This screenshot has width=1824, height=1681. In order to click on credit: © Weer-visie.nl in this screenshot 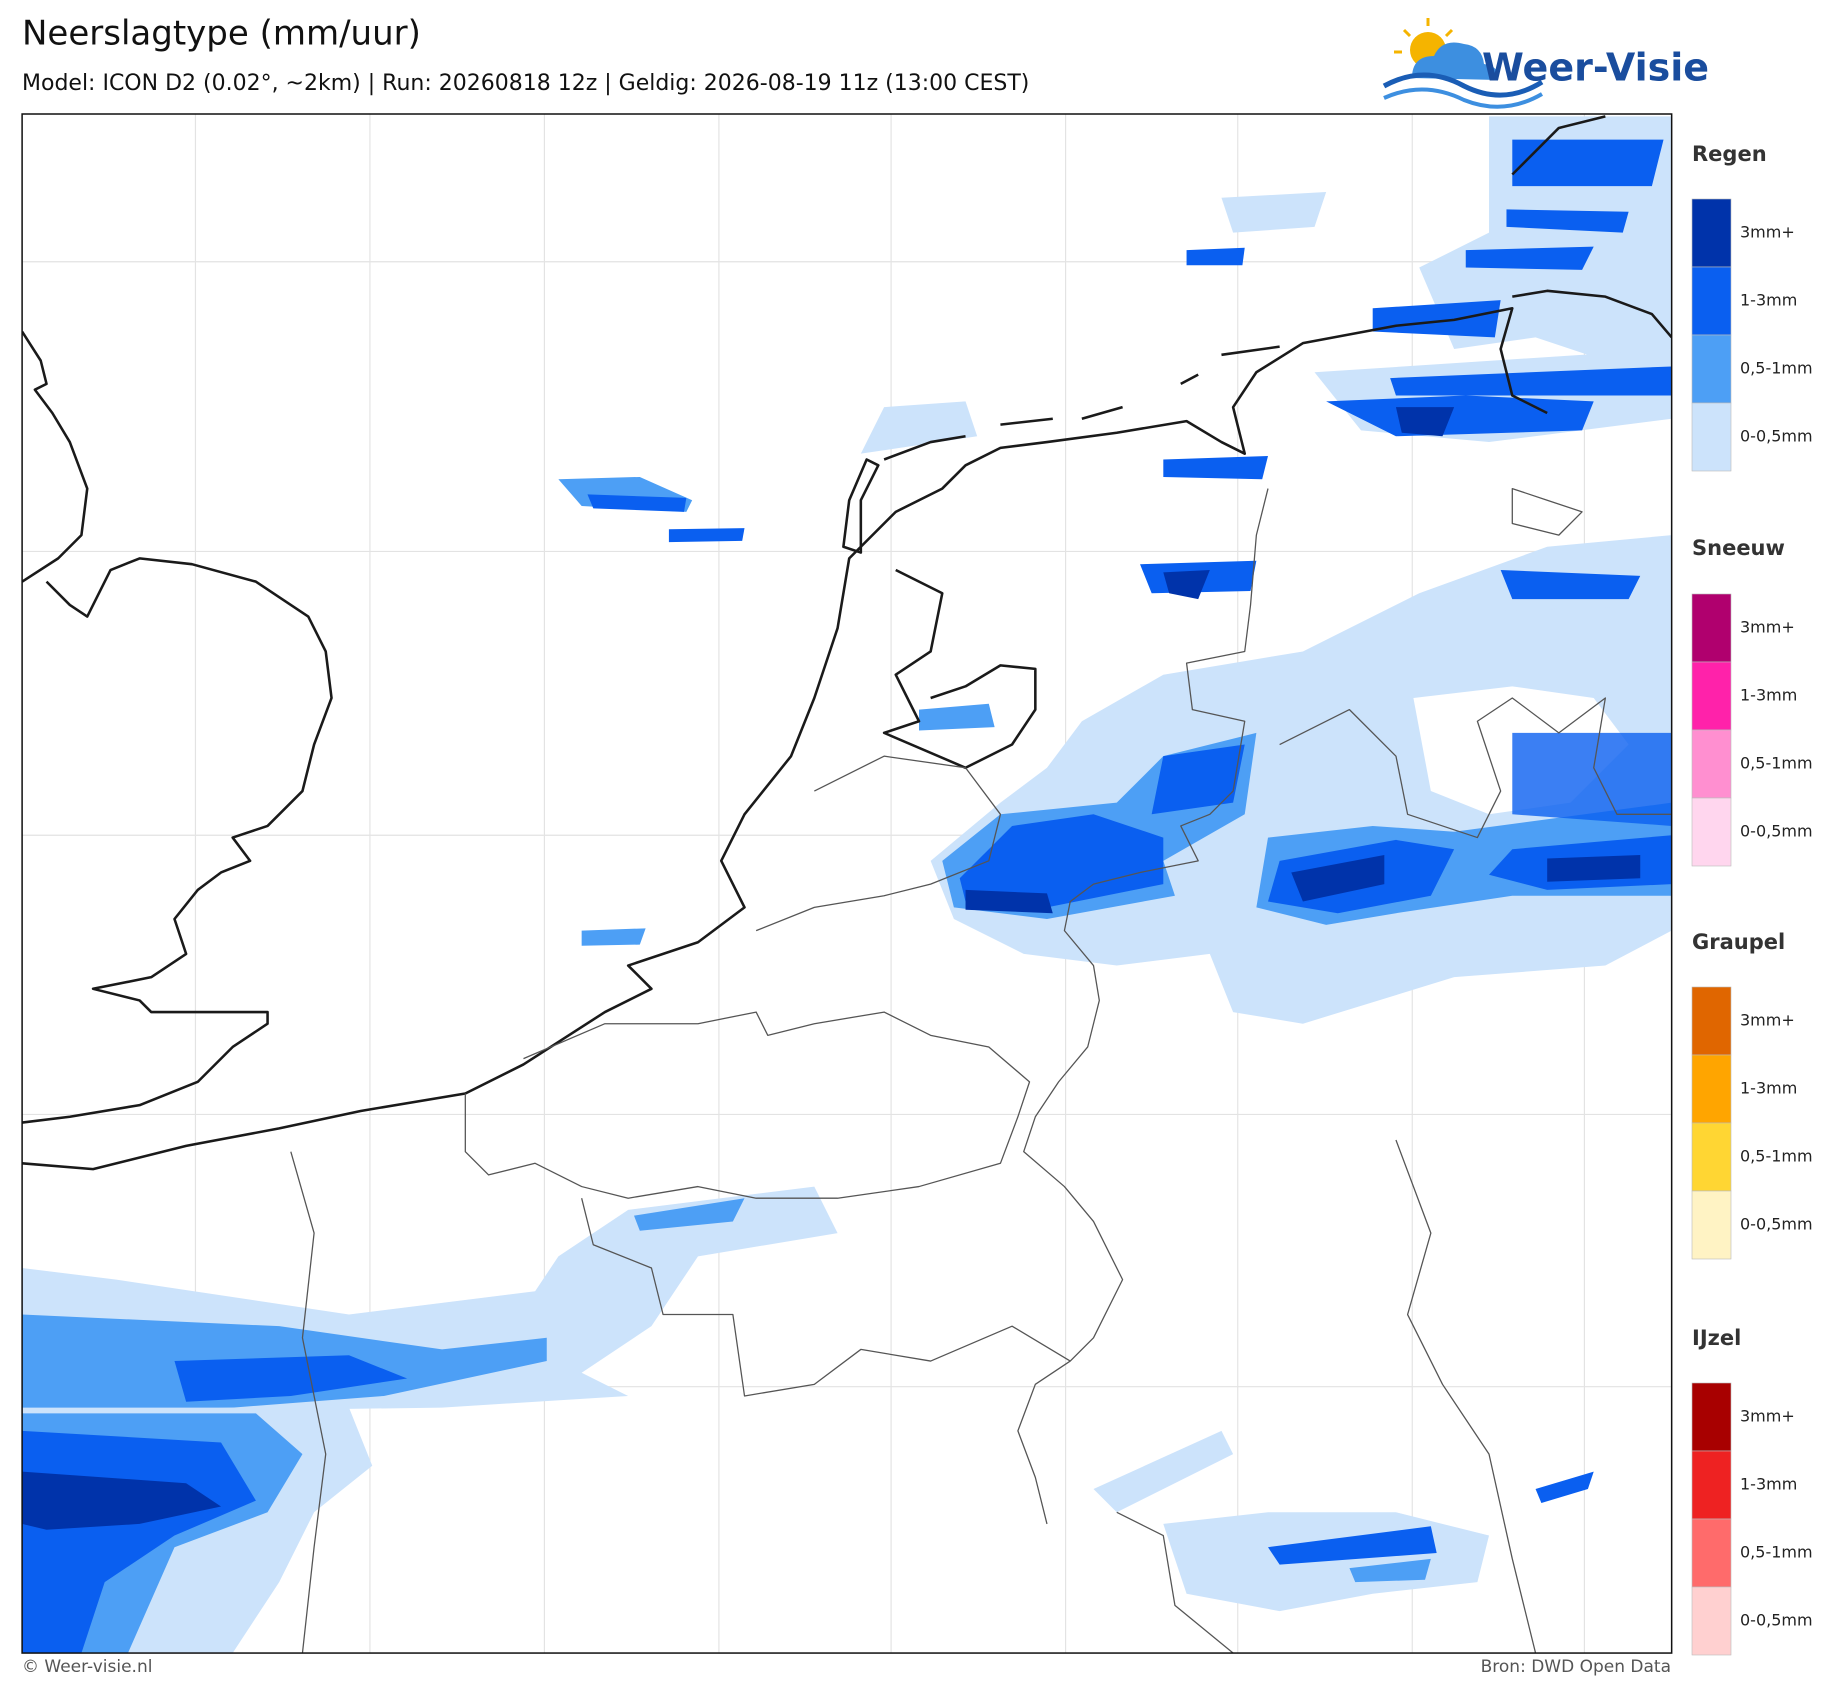, I will do `click(87, 1667)`.